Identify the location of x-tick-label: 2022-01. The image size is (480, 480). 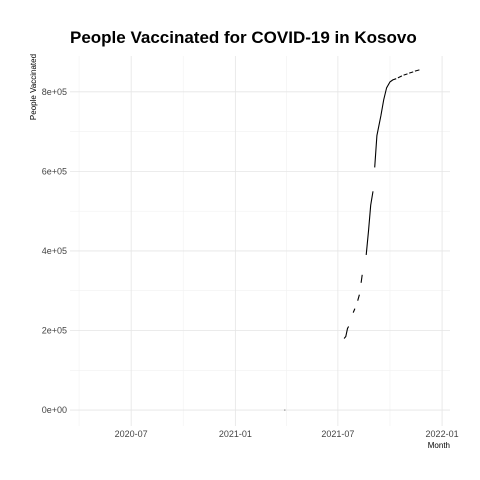
(442, 434).